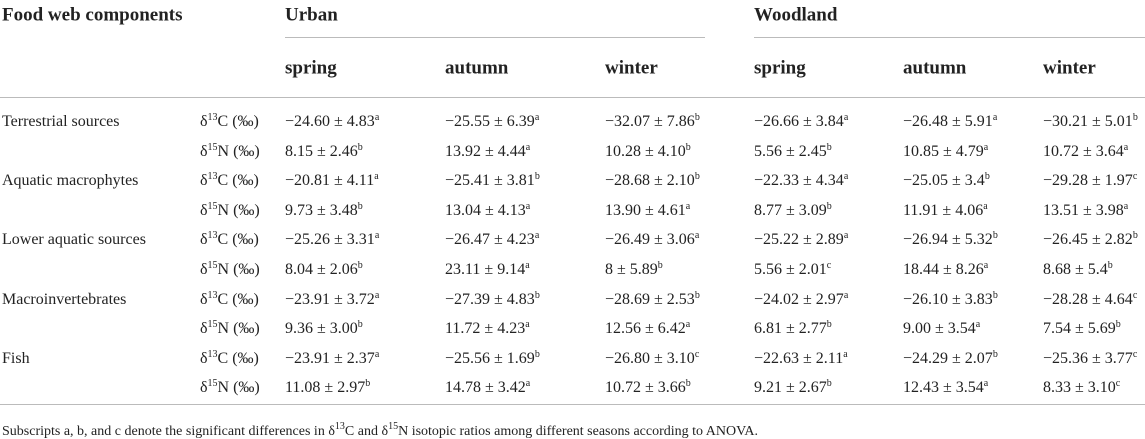 The height and width of the screenshot is (439, 1145). Describe the element at coordinates (790, 151) in the screenshot. I see `text-part: 5.56 ± 2.45` at that location.